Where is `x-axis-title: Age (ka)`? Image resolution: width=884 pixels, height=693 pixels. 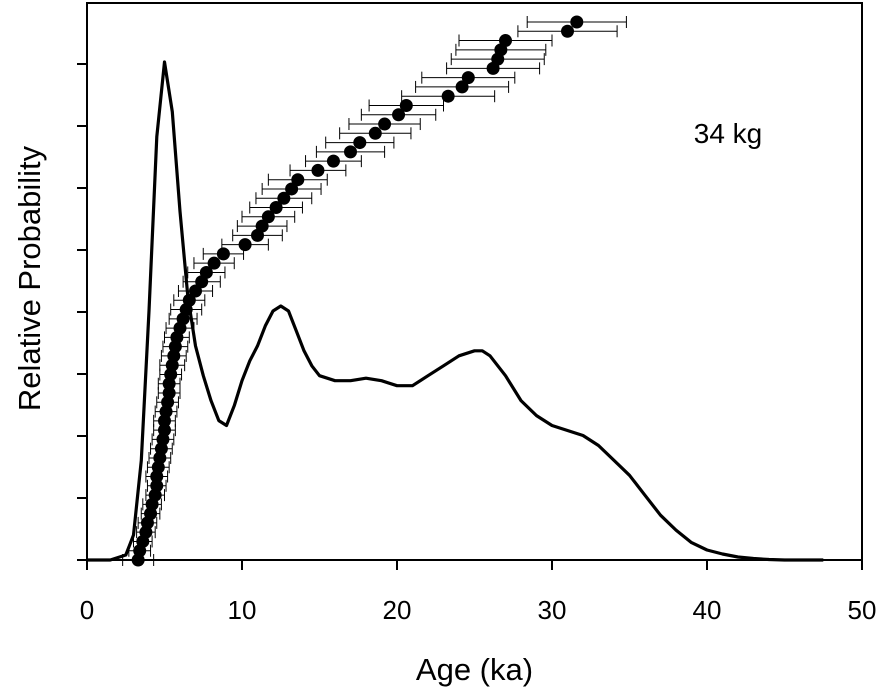
x-axis-title: Age (ka) is located at coordinates (474, 669).